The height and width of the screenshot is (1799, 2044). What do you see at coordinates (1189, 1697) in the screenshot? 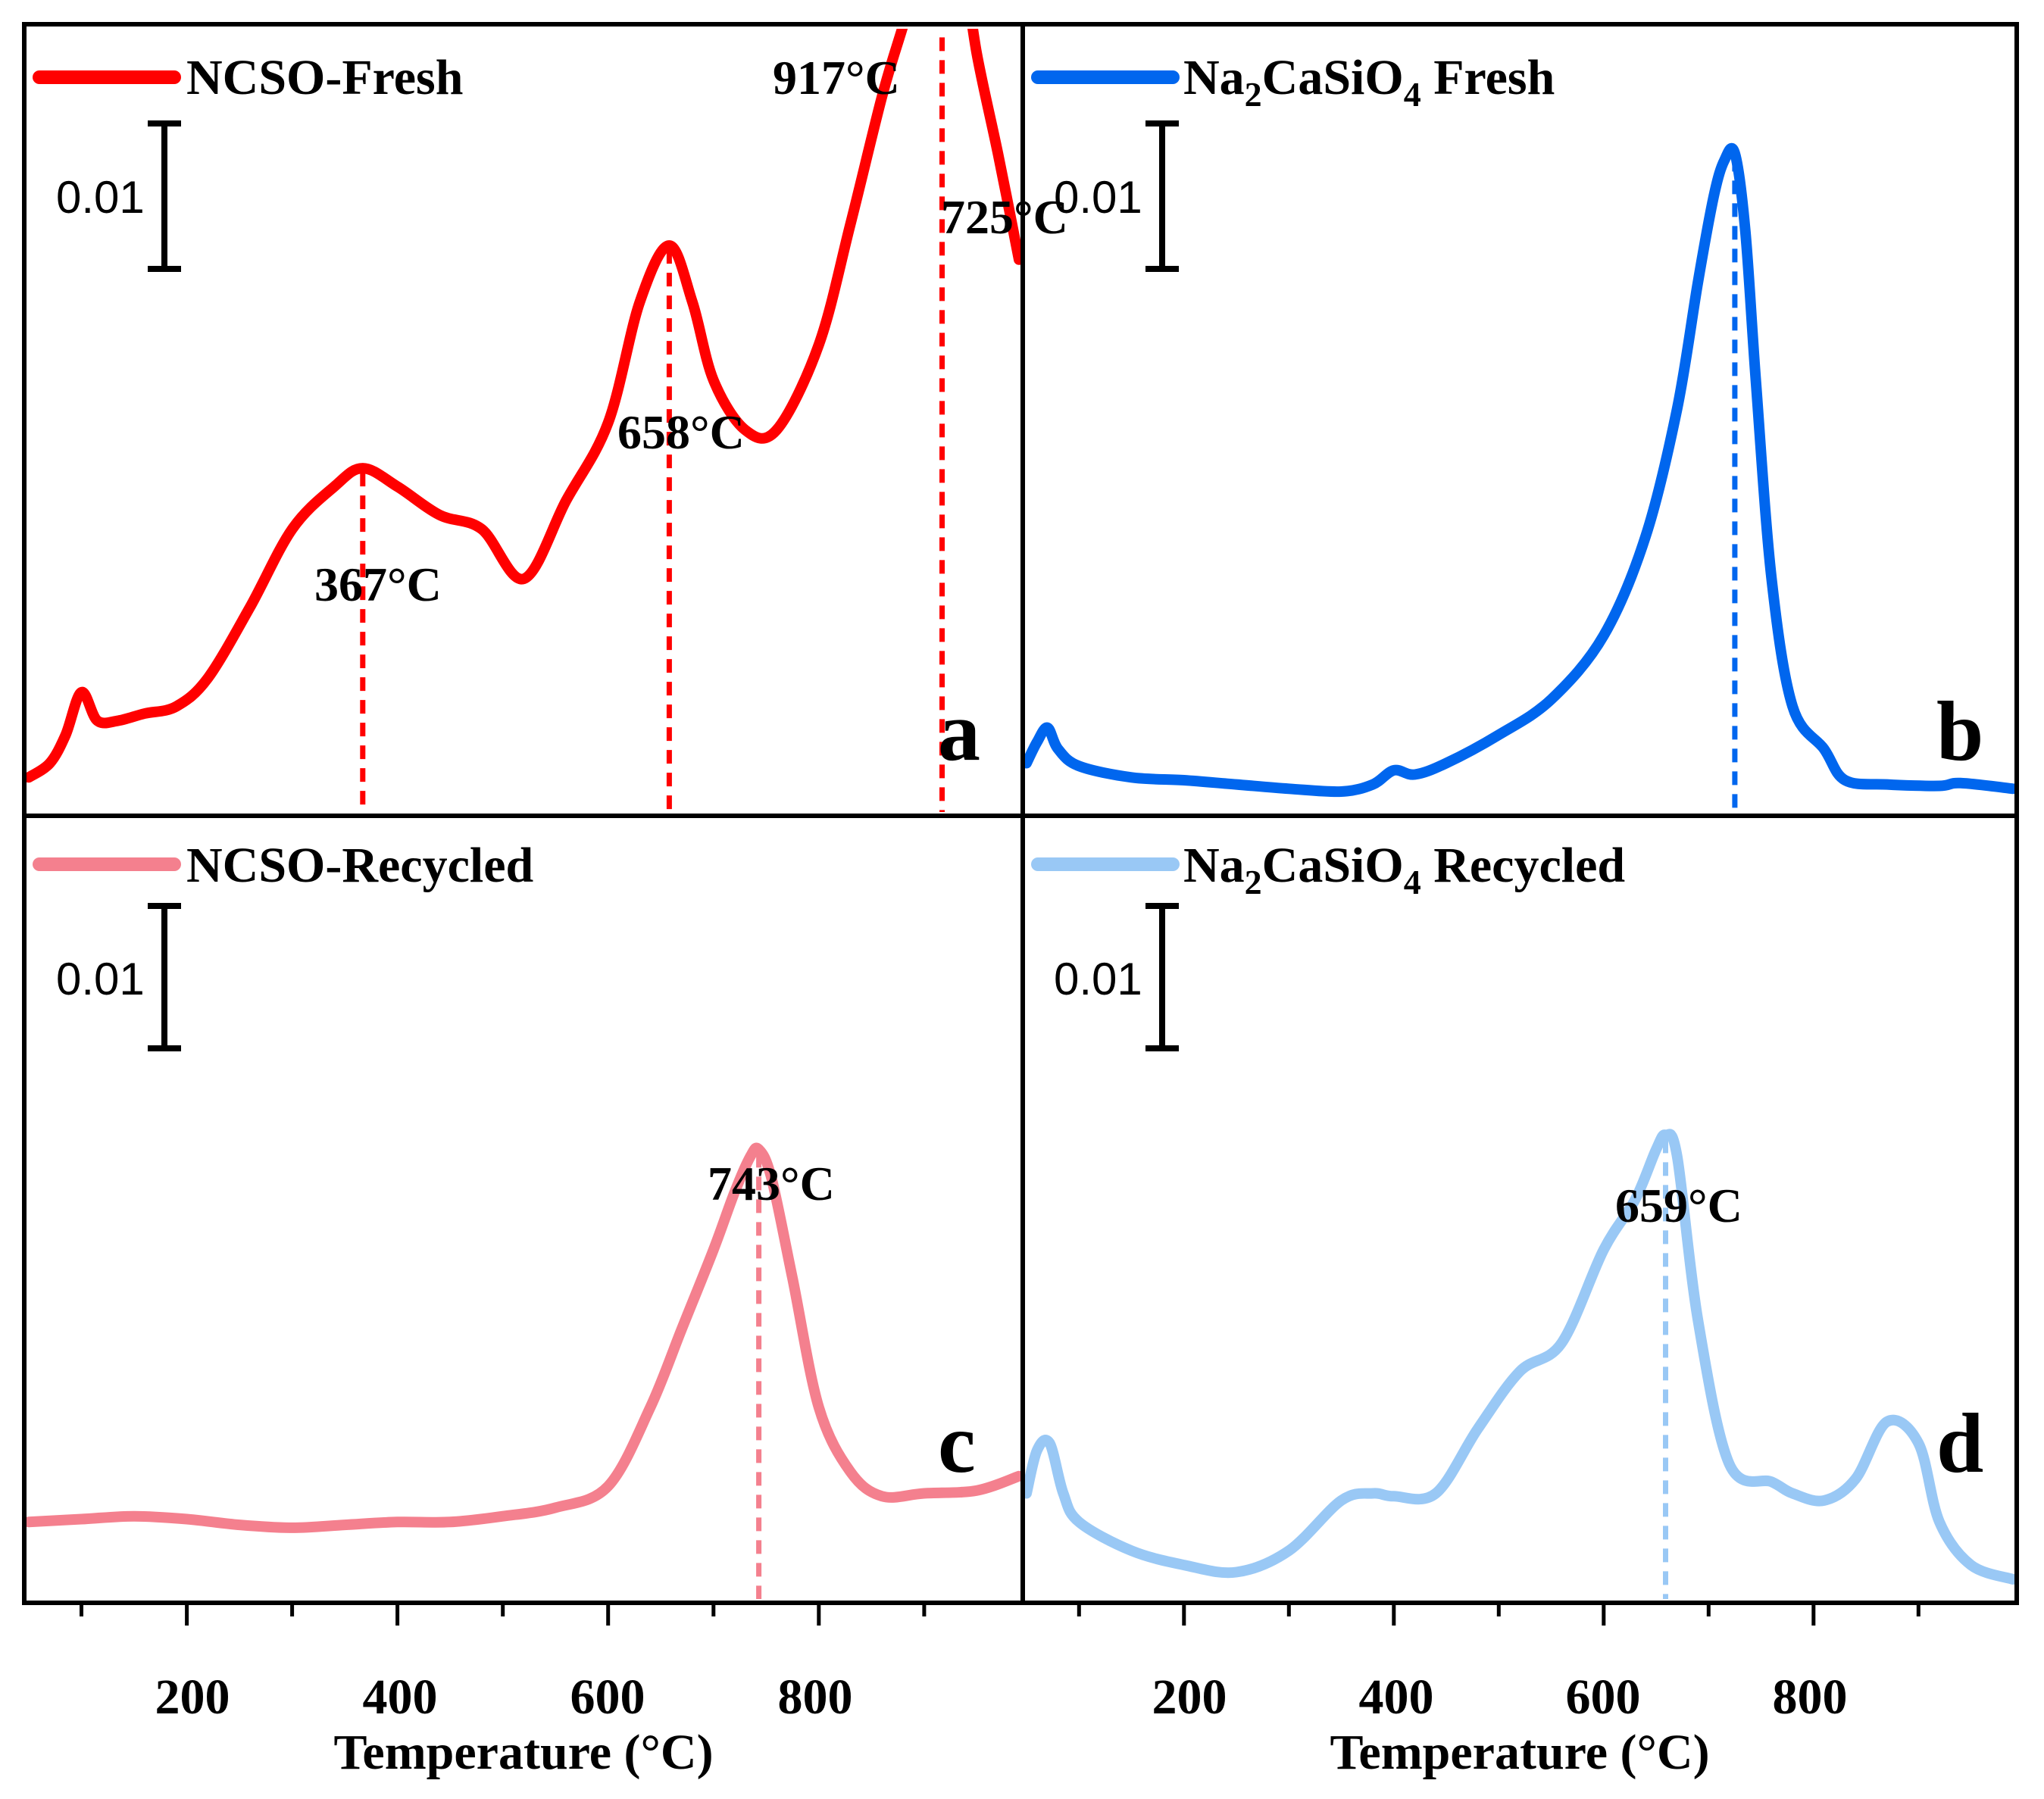
I see `x-axis-right-tick-label-200: 200` at bounding box center [1189, 1697].